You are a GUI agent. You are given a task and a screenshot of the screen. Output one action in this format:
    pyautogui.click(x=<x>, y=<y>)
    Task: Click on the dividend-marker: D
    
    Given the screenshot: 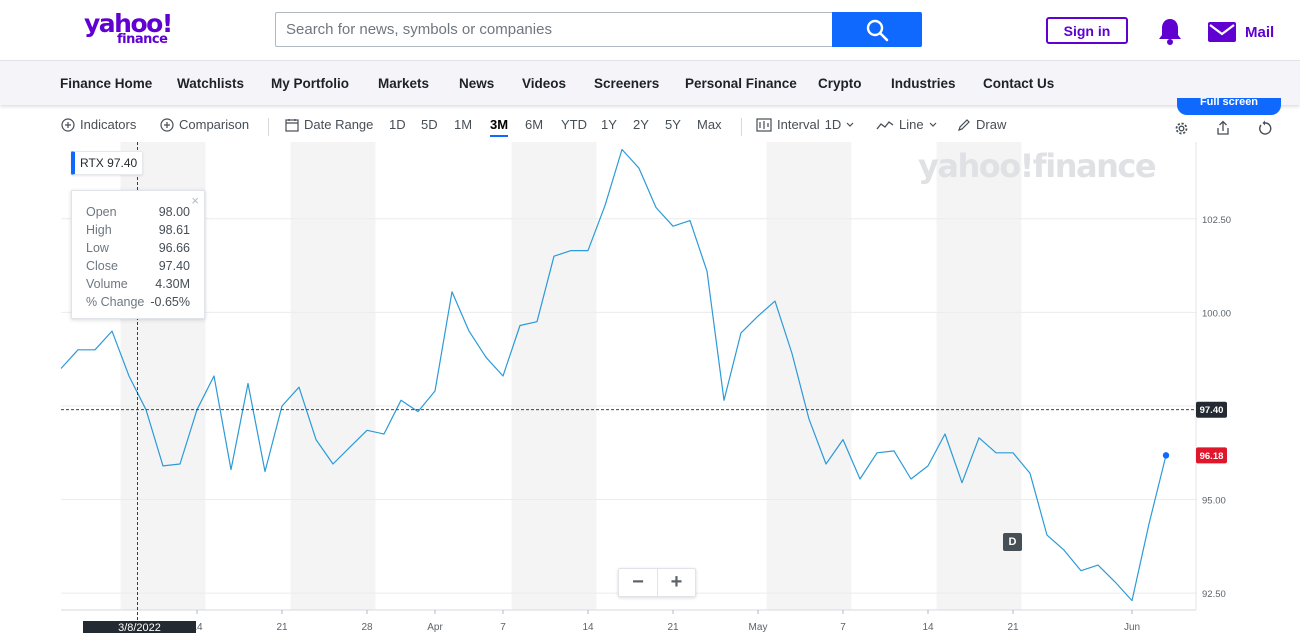 What is the action you would take?
    pyautogui.click(x=1012, y=542)
    